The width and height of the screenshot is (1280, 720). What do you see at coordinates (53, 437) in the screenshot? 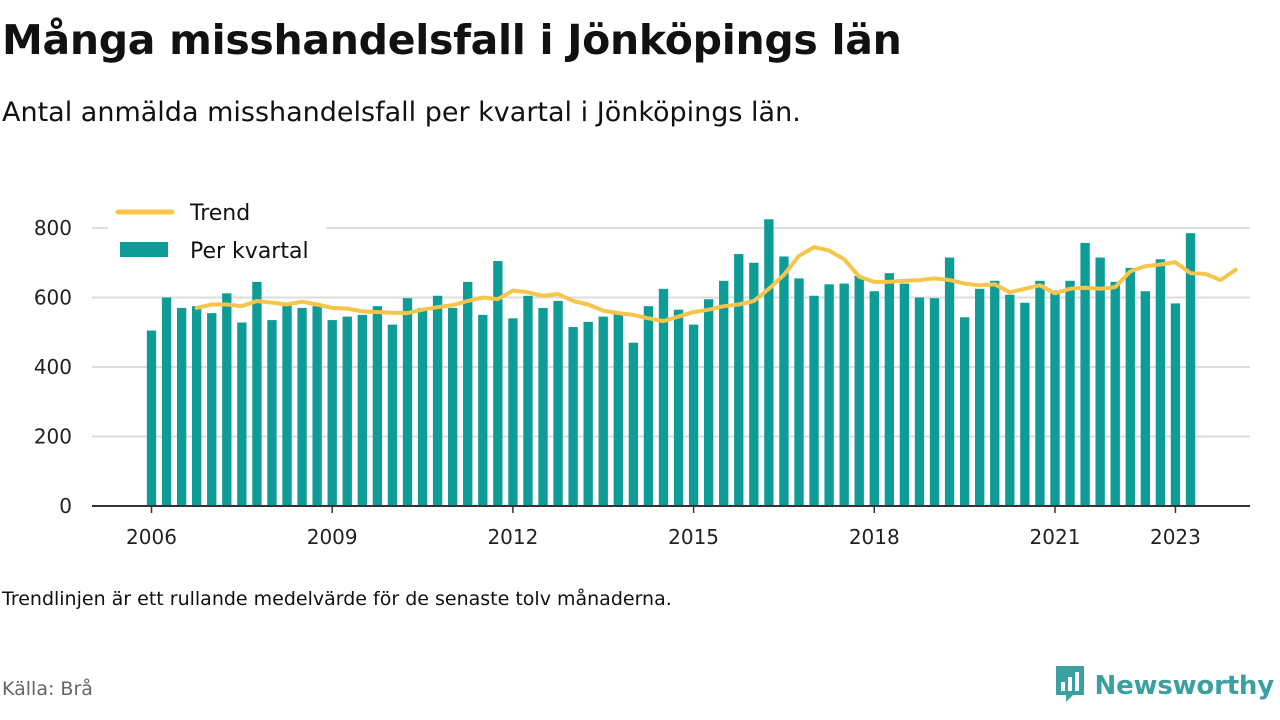
I see `y-tick-label: 200` at bounding box center [53, 437].